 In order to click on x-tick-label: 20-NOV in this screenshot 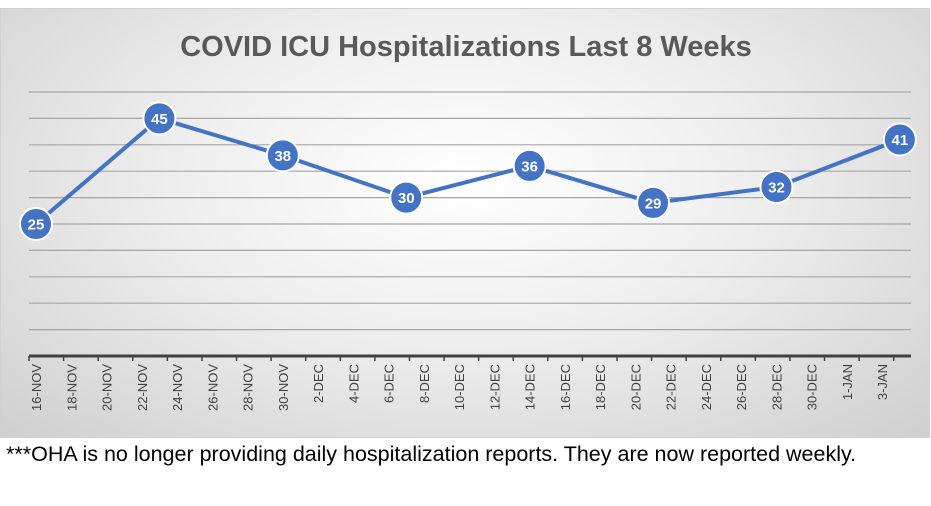, I will do `click(107, 387)`.